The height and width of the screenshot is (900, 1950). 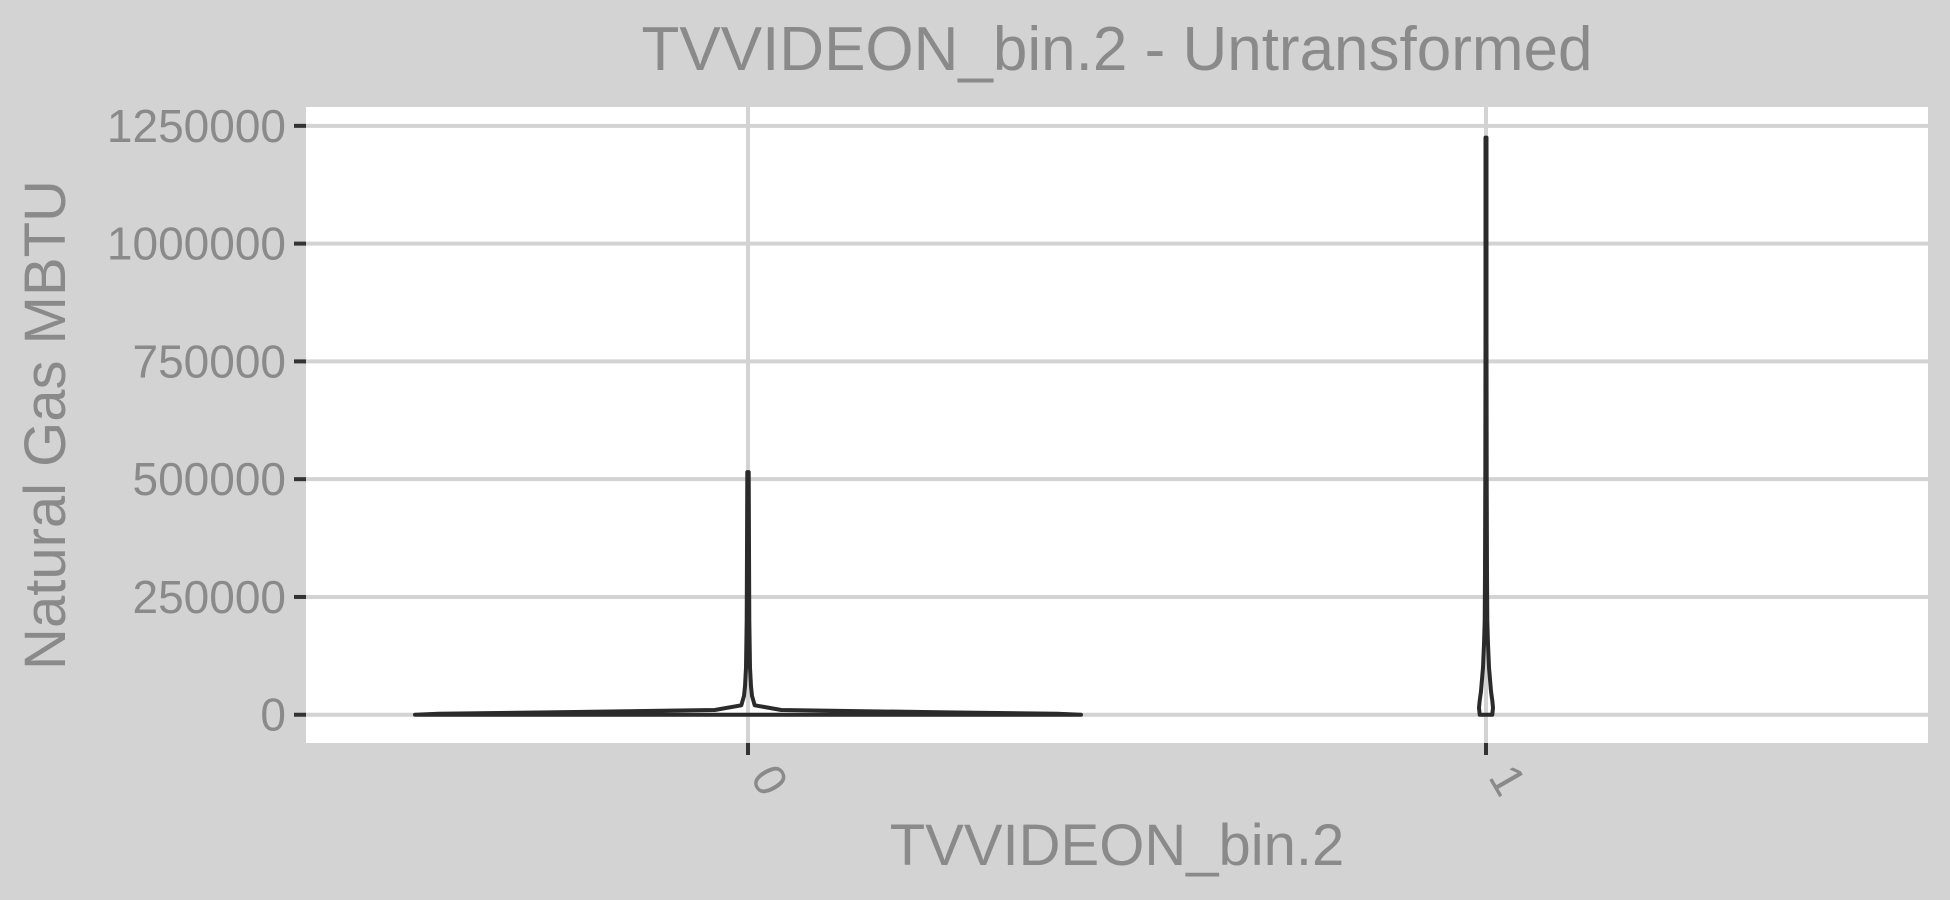 What do you see at coordinates (1116, 49) in the screenshot?
I see `chart-title: TVVIDEON_bin.2 - Untransformed` at bounding box center [1116, 49].